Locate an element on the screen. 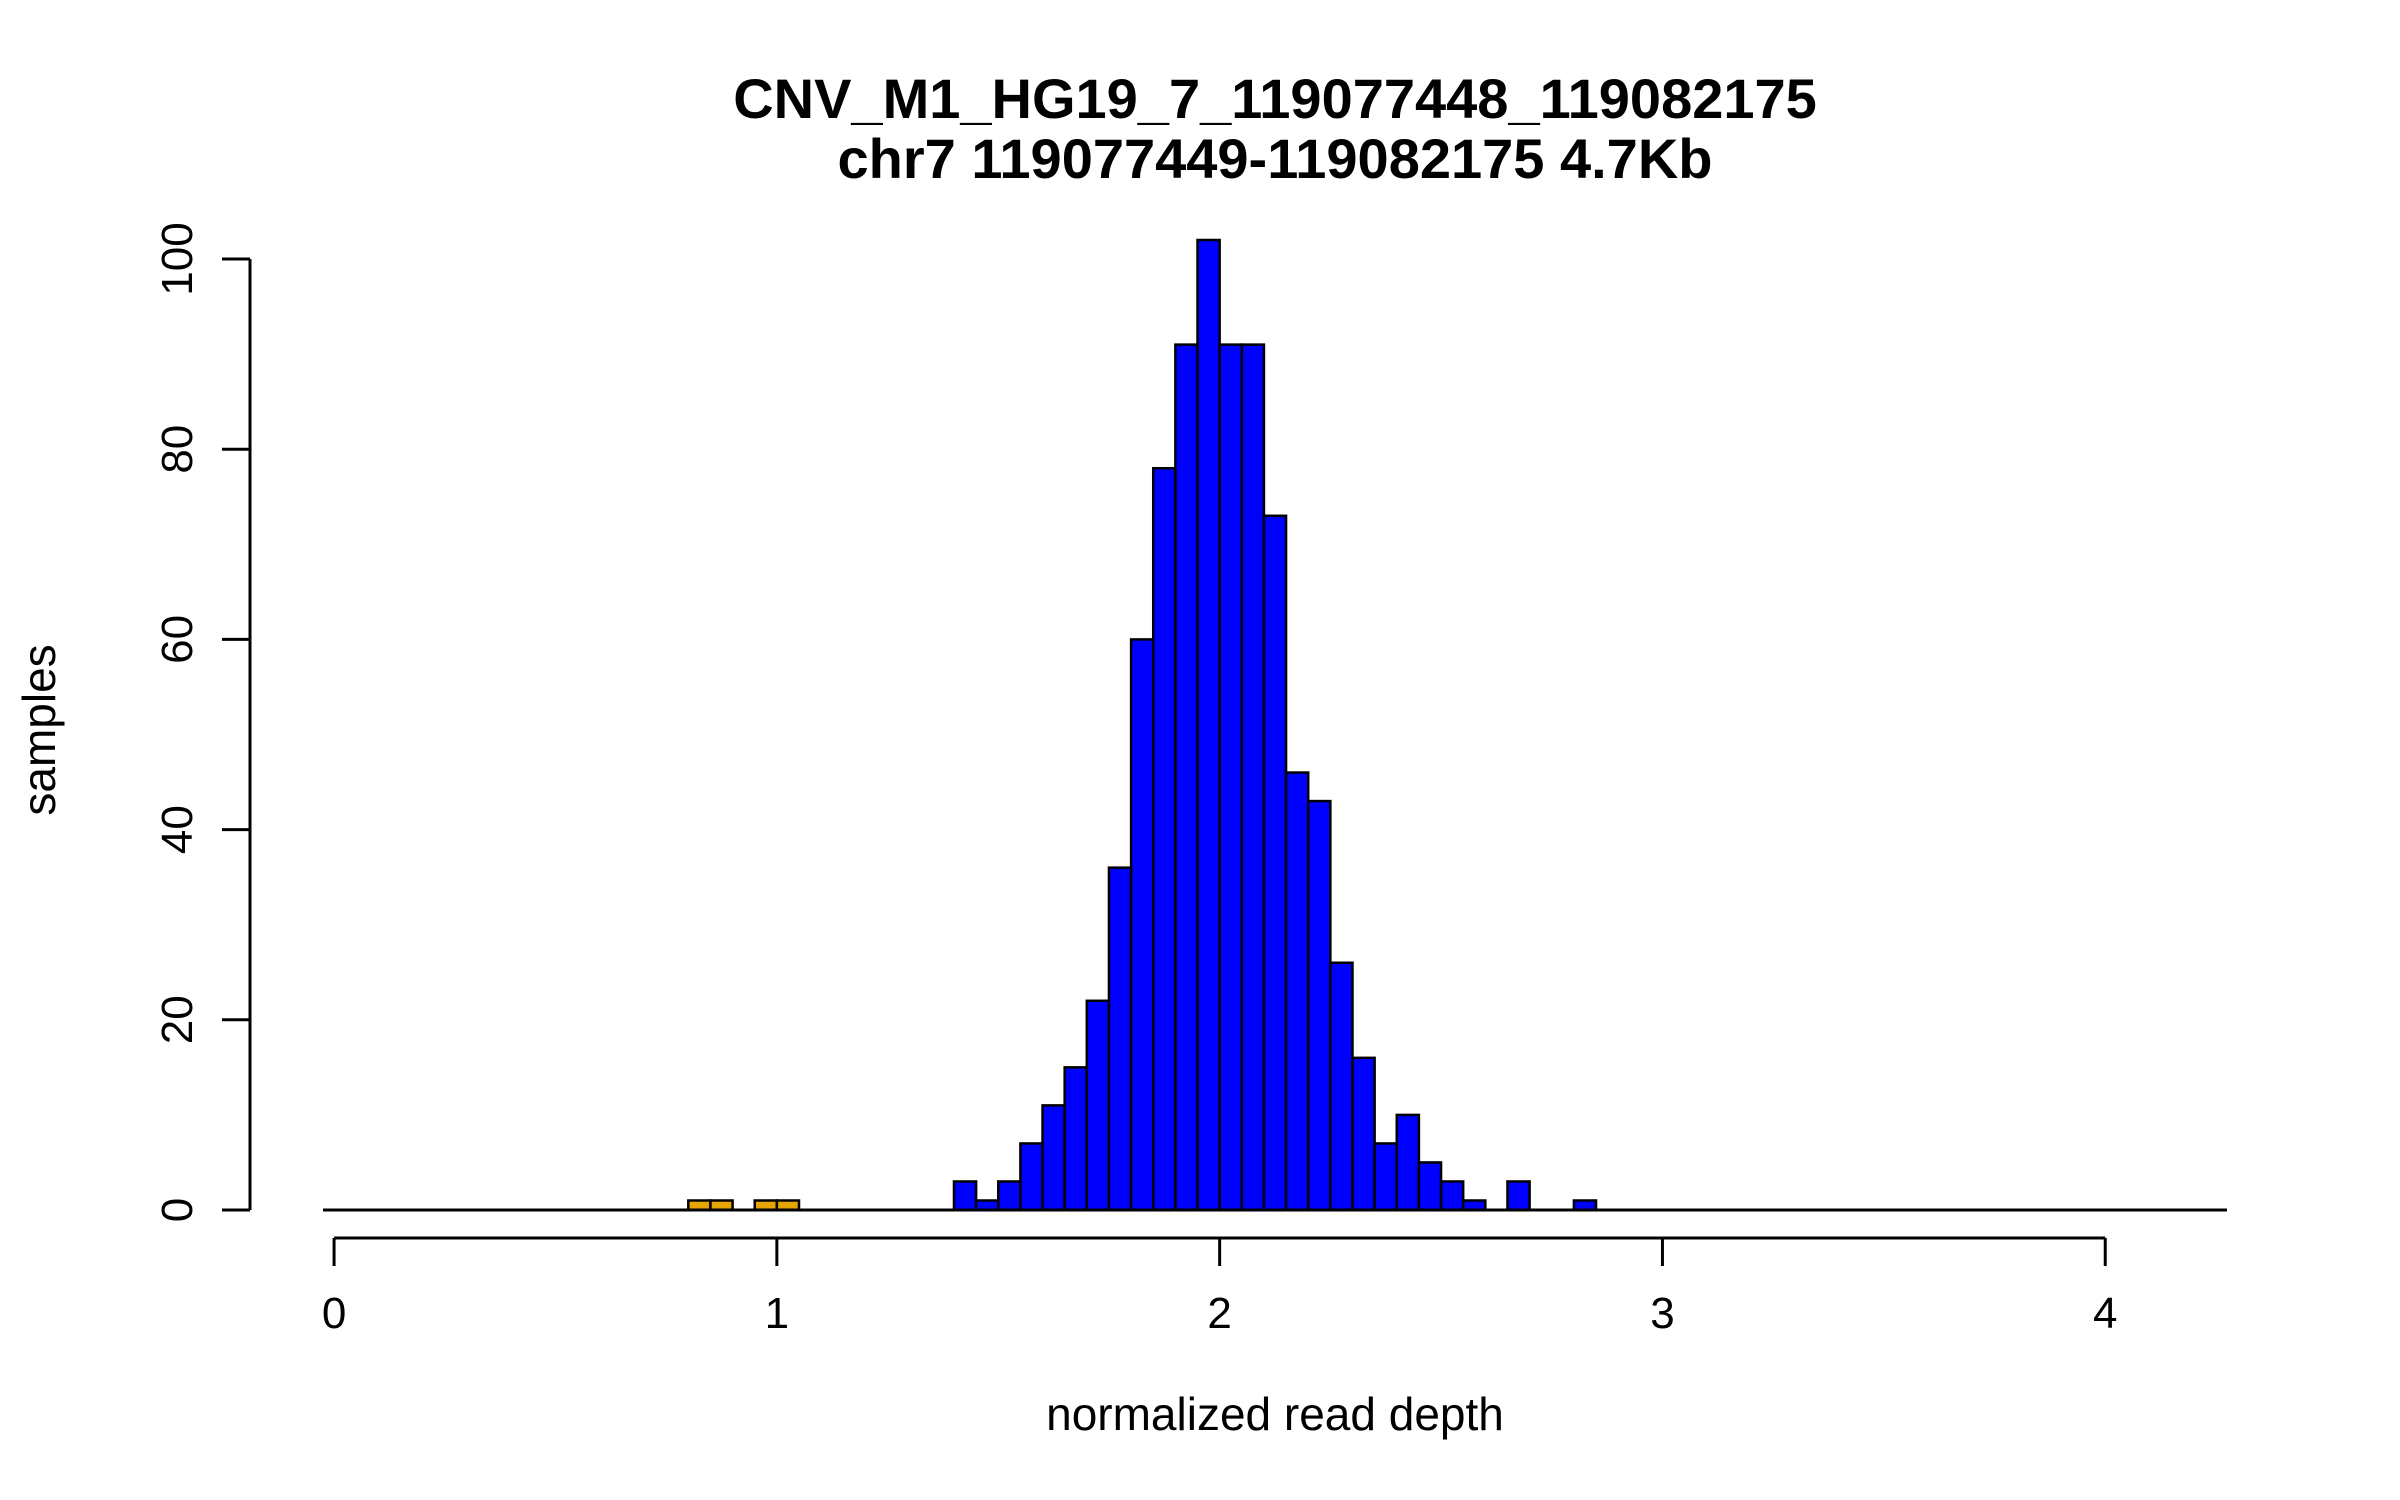 The width and height of the screenshot is (2400, 1500). y-axis: 0 20 40 60 80 100 is located at coordinates (202, 722).